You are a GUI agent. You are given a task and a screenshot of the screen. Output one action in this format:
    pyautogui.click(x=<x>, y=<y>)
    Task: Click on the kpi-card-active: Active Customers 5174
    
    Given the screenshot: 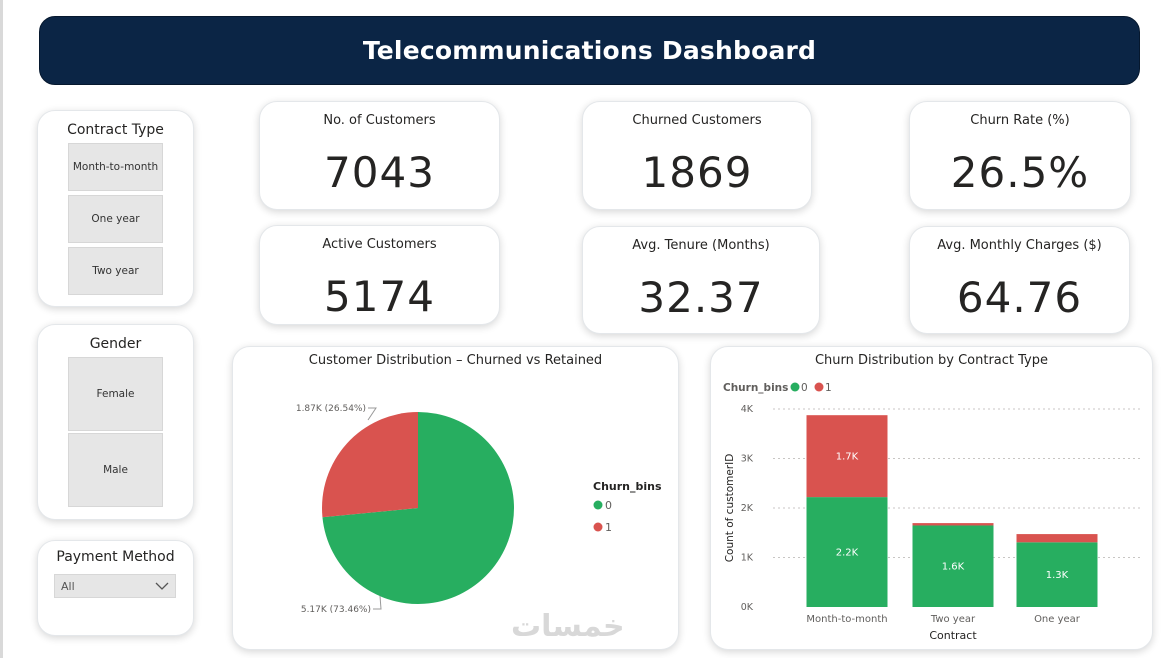 What is the action you would take?
    pyautogui.click(x=379, y=275)
    